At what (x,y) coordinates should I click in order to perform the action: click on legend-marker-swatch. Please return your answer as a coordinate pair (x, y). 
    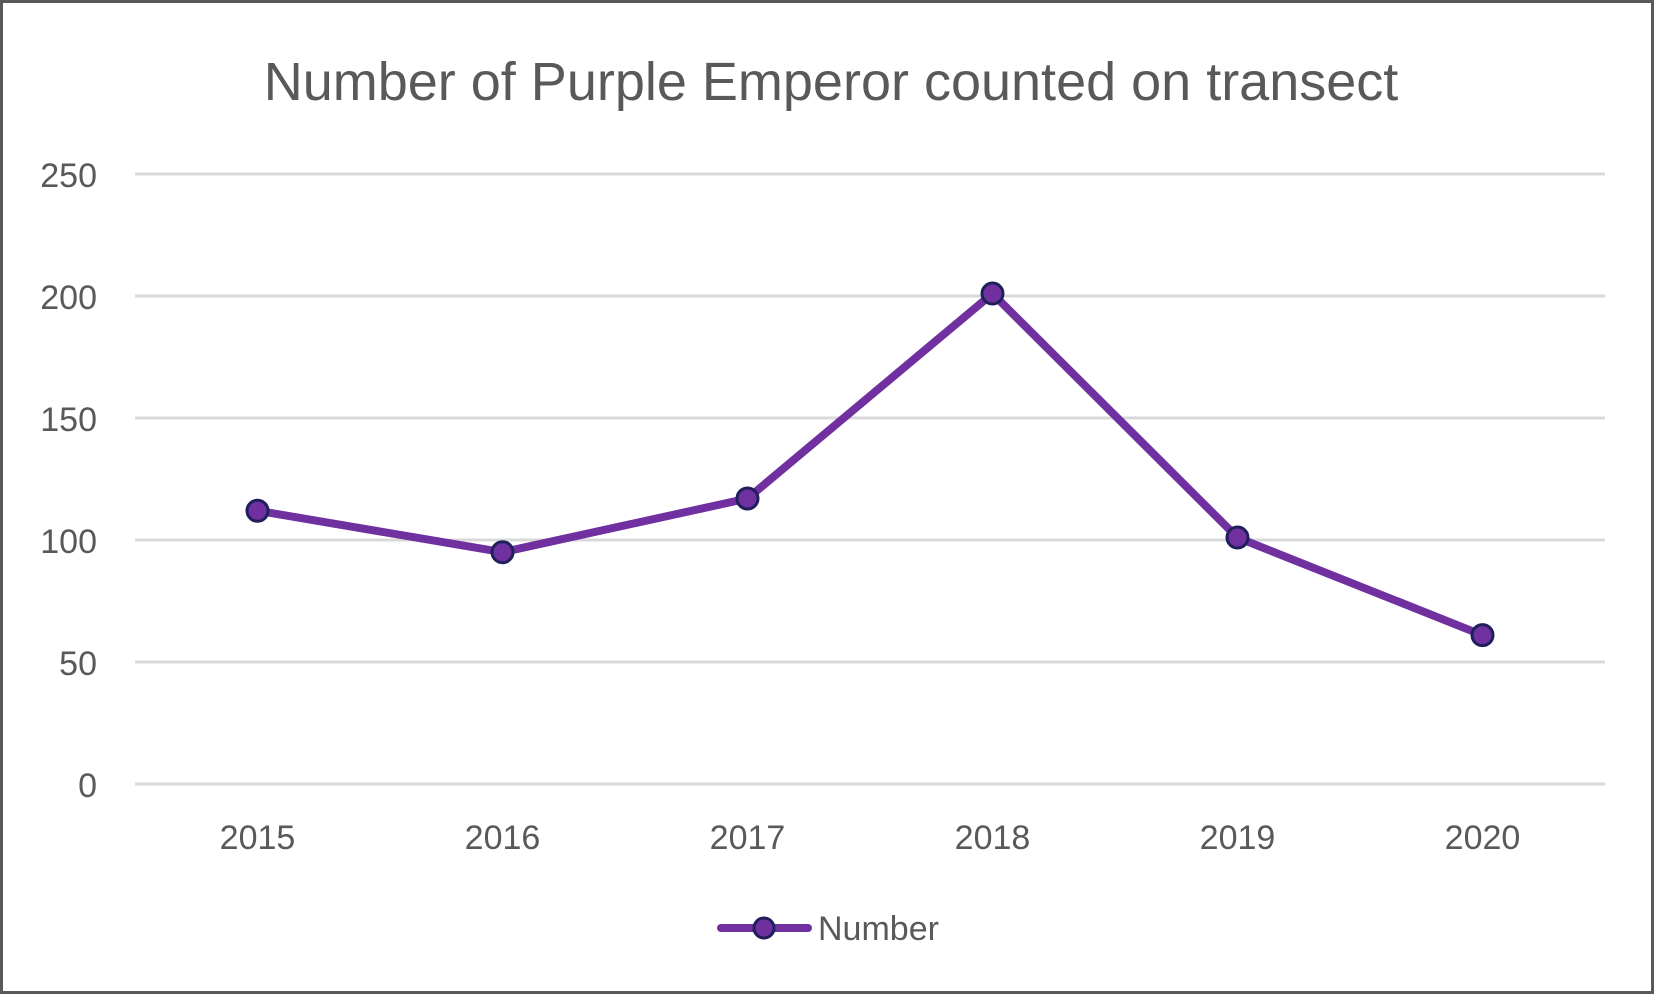
    Looking at the image, I should click on (764, 928).